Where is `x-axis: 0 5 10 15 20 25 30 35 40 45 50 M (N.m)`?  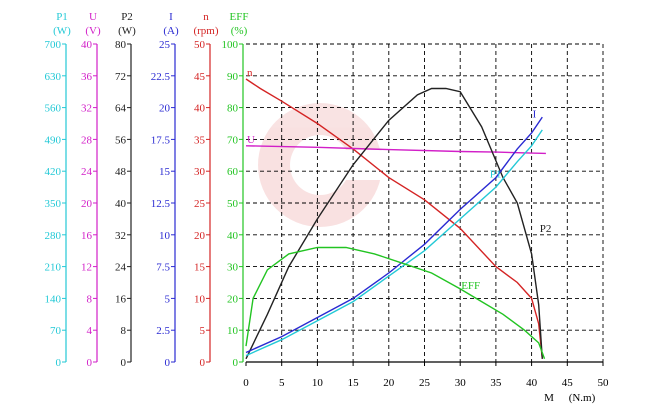 x-axis: 0 5 10 15 20 25 30 35 40 45 50 M (N.m) is located at coordinates (426, 383).